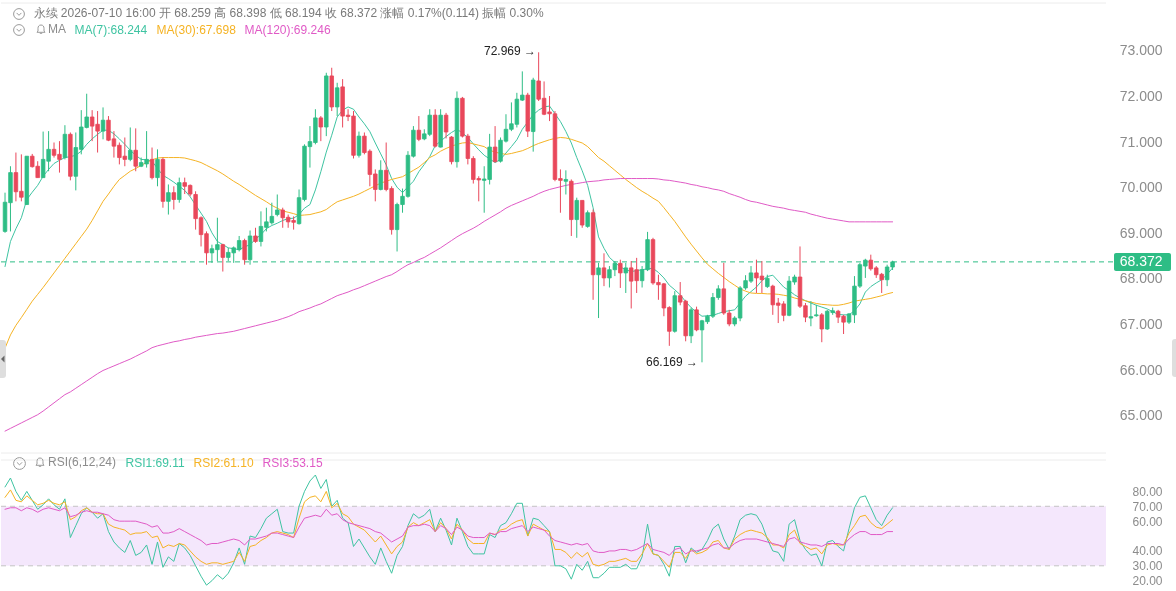 The height and width of the screenshot is (591, 1176). Describe the element at coordinates (82, 462) in the screenshot. I see `legend-title: RSI(6,12,24)` at that location.